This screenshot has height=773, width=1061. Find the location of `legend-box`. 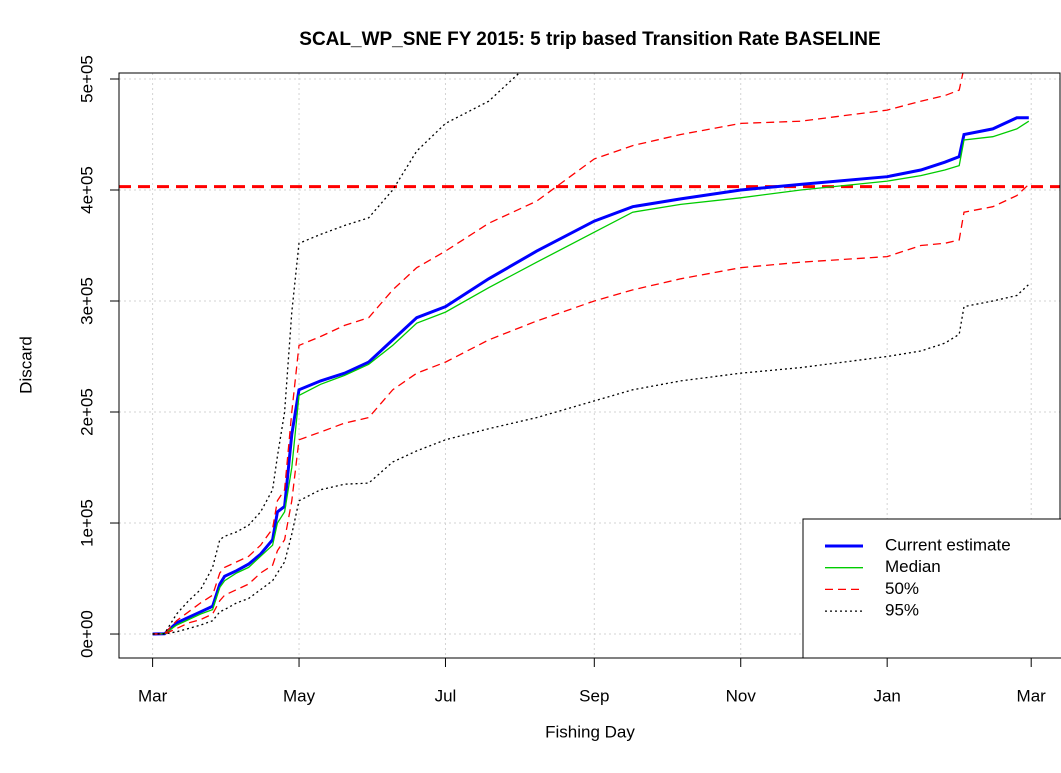

legend-box is located at coordinates (931, 588).